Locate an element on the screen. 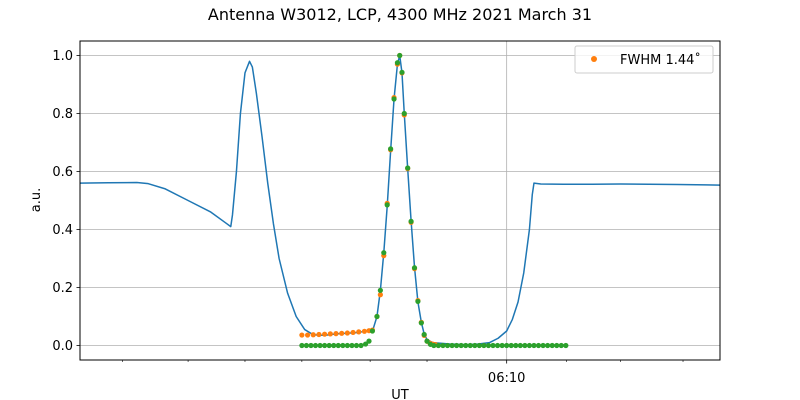  legend-marker is located at coordinates (594, 59).